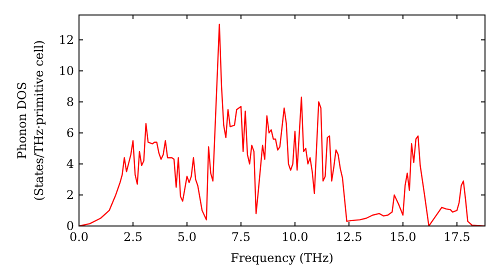 This screenshot has height=280, width=500. Describe the element at coordinates (282, 258) in the screenshot. I see `x-axis-title: Frequency (THz)` at that location.